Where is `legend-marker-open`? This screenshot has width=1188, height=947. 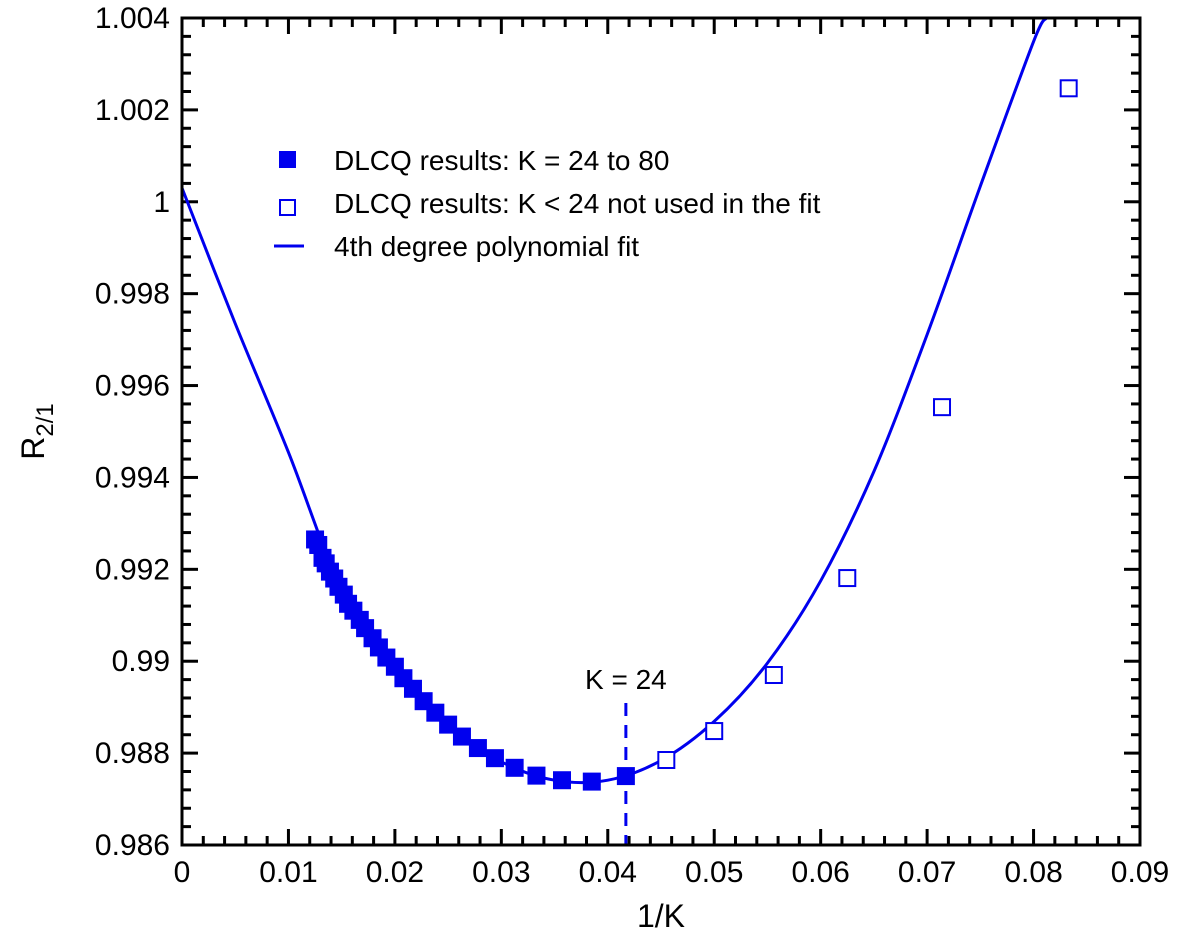
legend-marker-open is located at coordinates (287, 207).